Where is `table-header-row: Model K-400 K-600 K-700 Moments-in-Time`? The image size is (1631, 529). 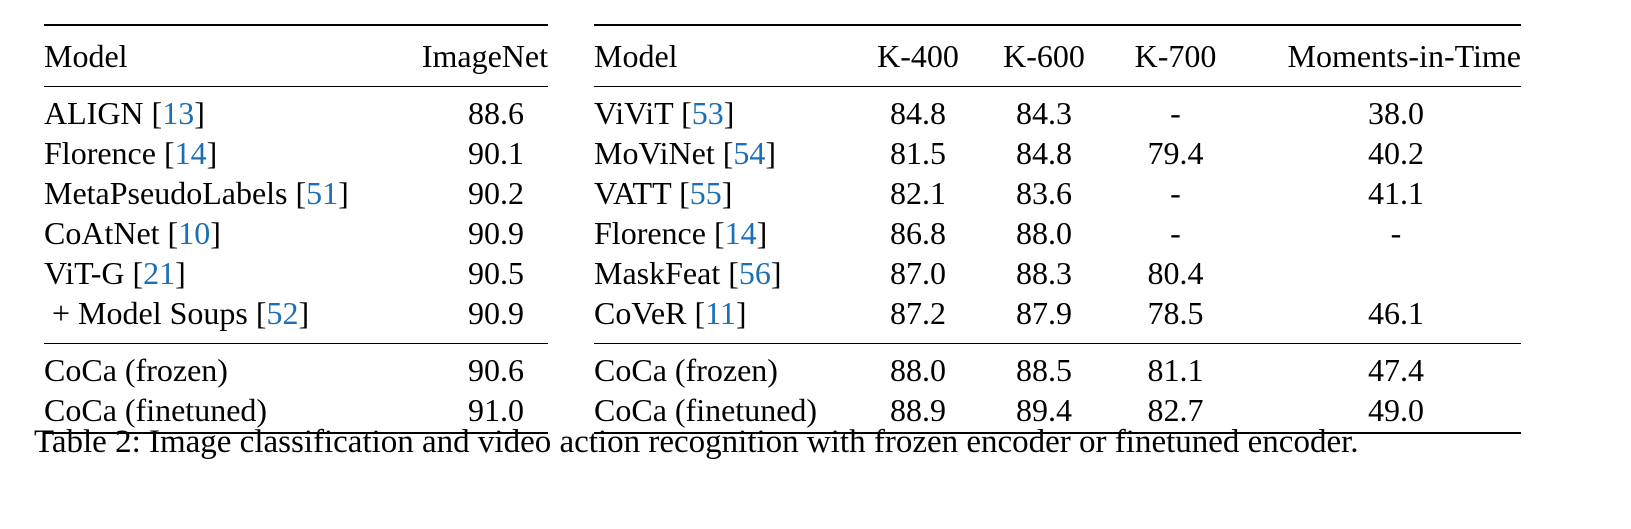 table-header-row: Model K-400 K-600 K-700 Moments-in-Time is located at coordinates (1057, 56).